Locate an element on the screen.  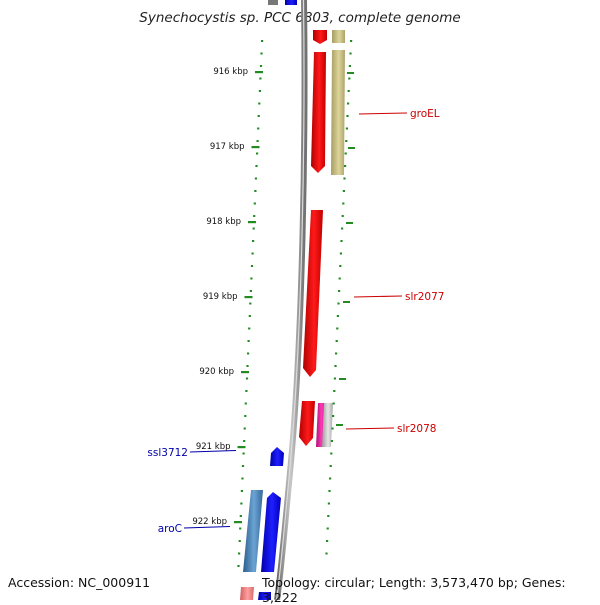
accession-text: Accession: NC_000911 is located at coordinates (79, 582).